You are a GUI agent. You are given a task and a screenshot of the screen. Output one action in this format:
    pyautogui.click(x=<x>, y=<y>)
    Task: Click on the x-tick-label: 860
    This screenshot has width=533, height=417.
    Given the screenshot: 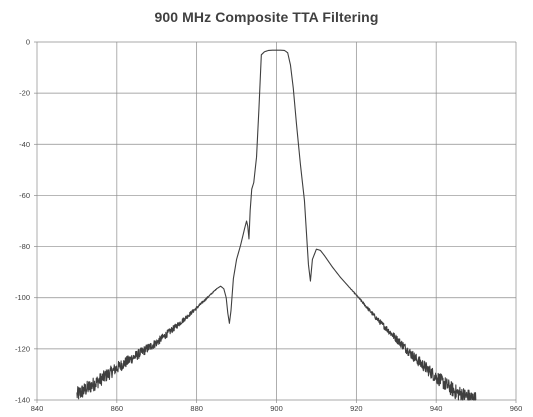 What is the action you would take?
    pyautogui.click(x=117, y=408)
    